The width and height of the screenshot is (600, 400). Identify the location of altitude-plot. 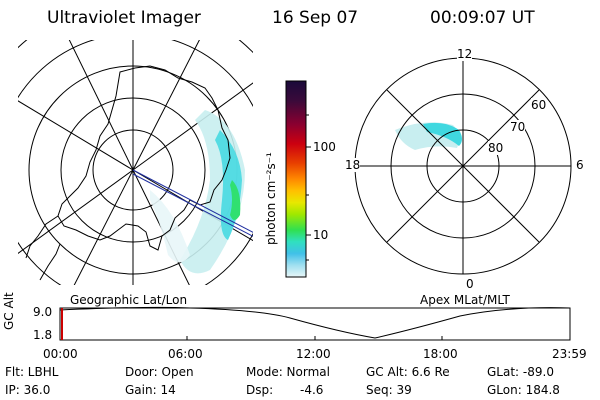
(315, 323).